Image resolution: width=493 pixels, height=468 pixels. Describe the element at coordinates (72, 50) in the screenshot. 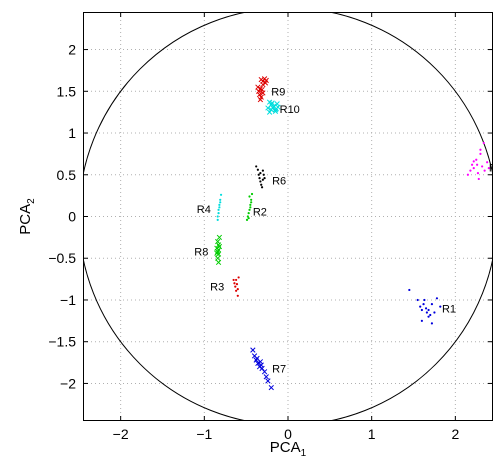

I see `y-tick-label: 2` at that location.